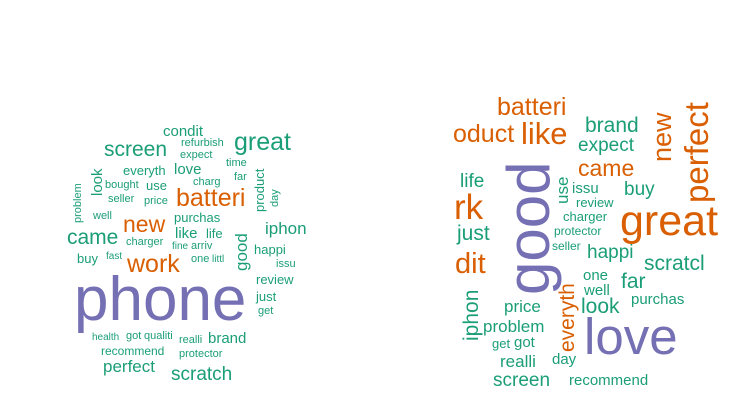 Image resolution: width=753 pixels, height=409 pixels. Describe the element at coordinates (153, 264) in the screenshot. I see `word-work: work` at that location.